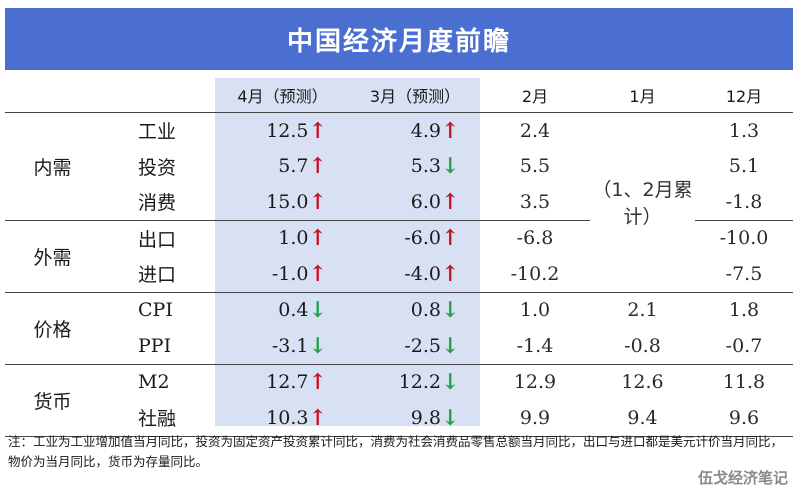 The width and height of the screenshot is (800, 495). I want to click on table-row: 消费 15.0↑ 6.0↑ 3.5 -1.8, so click(399, 202).